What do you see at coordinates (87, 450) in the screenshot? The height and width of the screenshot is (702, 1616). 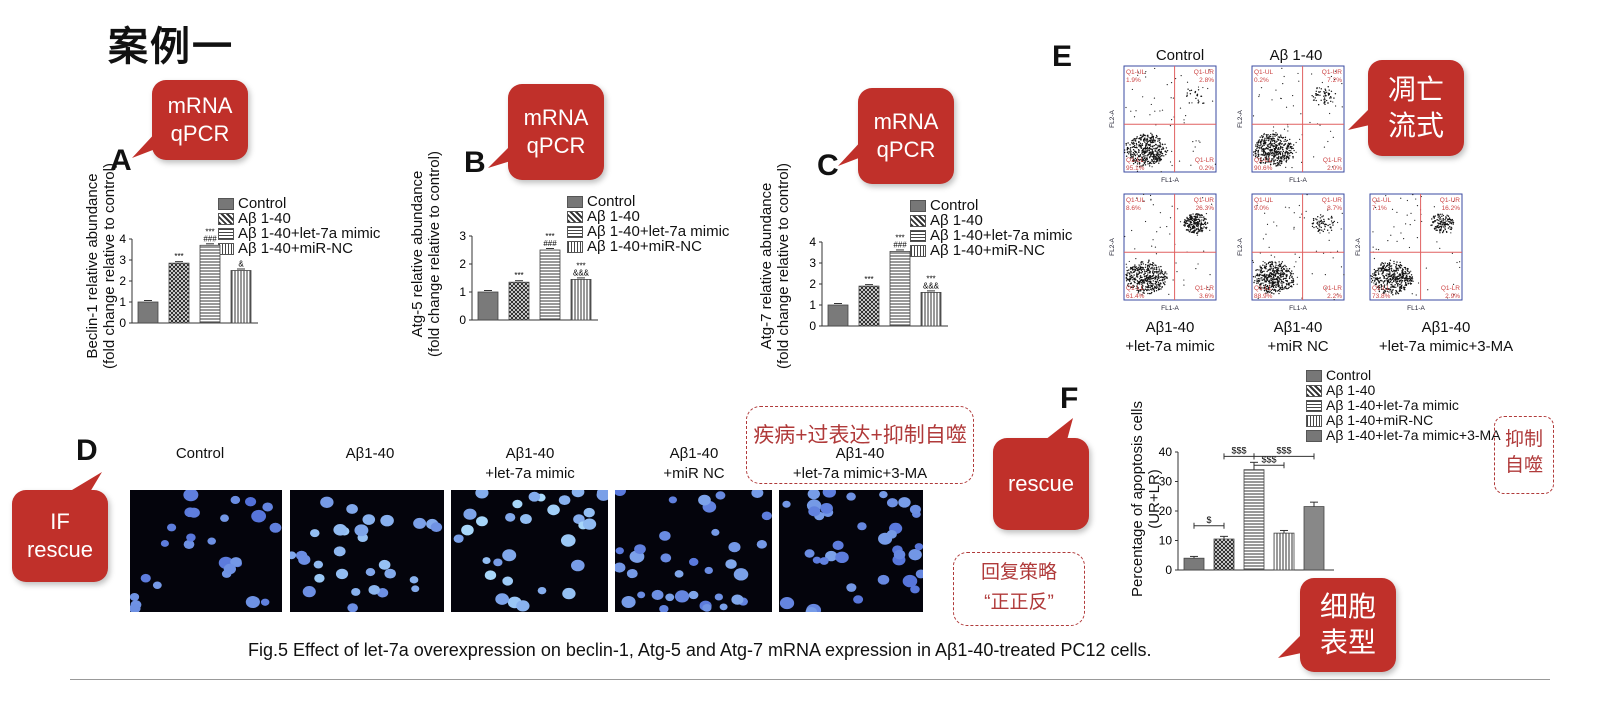 I see `panel-label-d: D` at bounding box center [87, 450].